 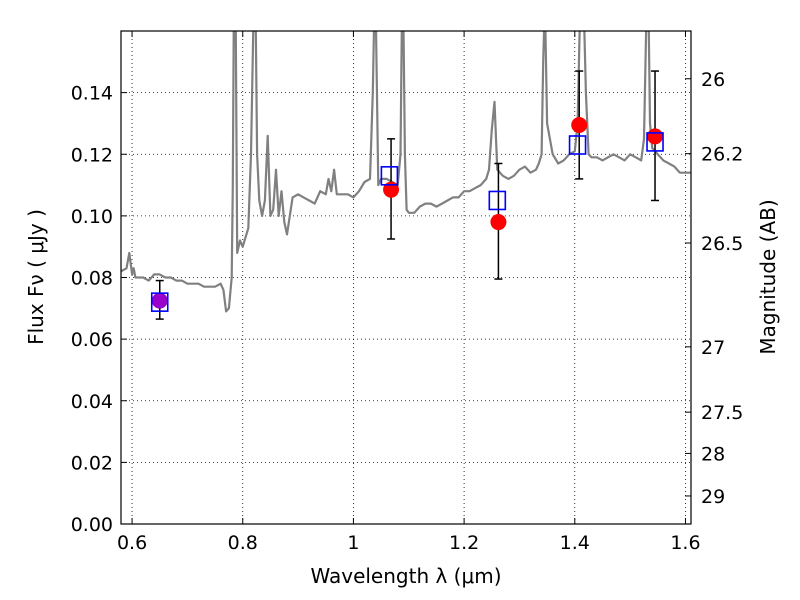 What do you see at coordinates (92, 525) in the screenshot?
I see `y-tick-label: 0.00` at bounding box center [92, 525].